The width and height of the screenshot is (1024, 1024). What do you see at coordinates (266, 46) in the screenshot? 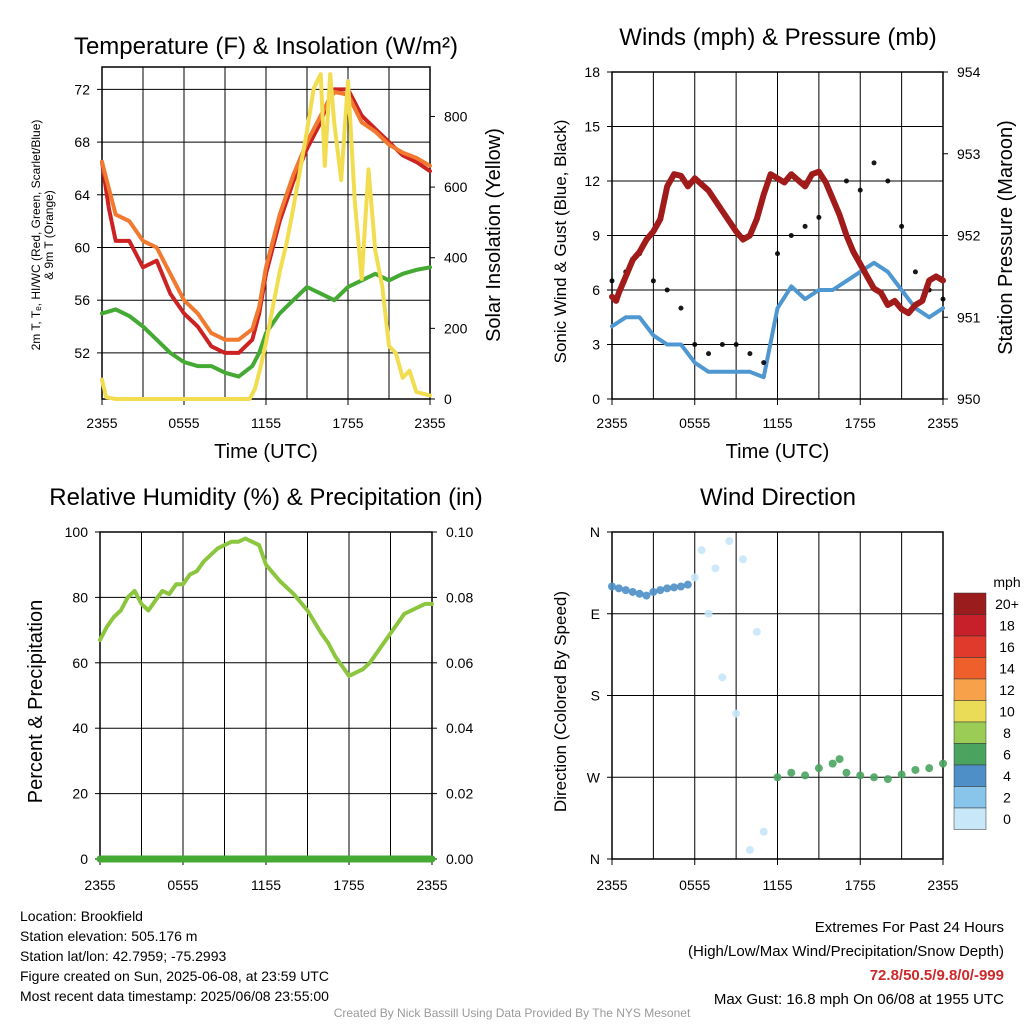
I see `chart-title: Temperature (F) & Insolation (W/m²)` at bounding box center [266, 46].